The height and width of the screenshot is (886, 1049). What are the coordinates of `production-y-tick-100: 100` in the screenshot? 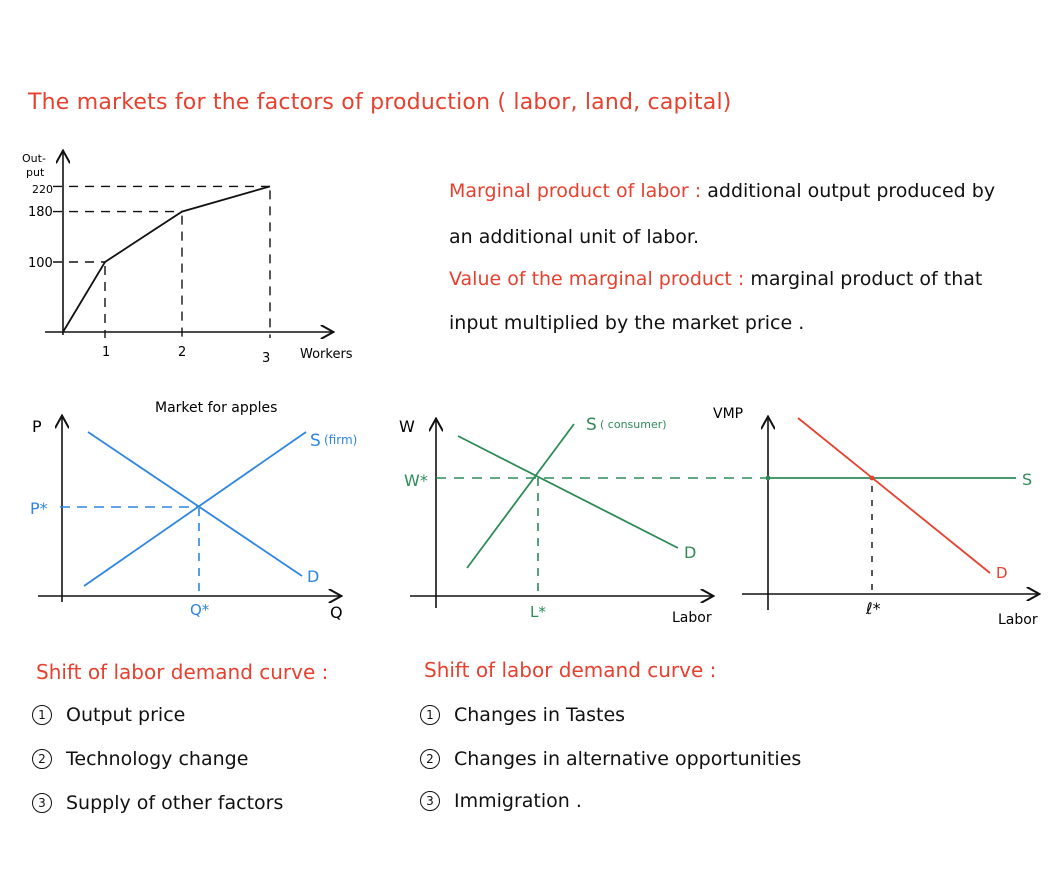 It's located at (40, 263).